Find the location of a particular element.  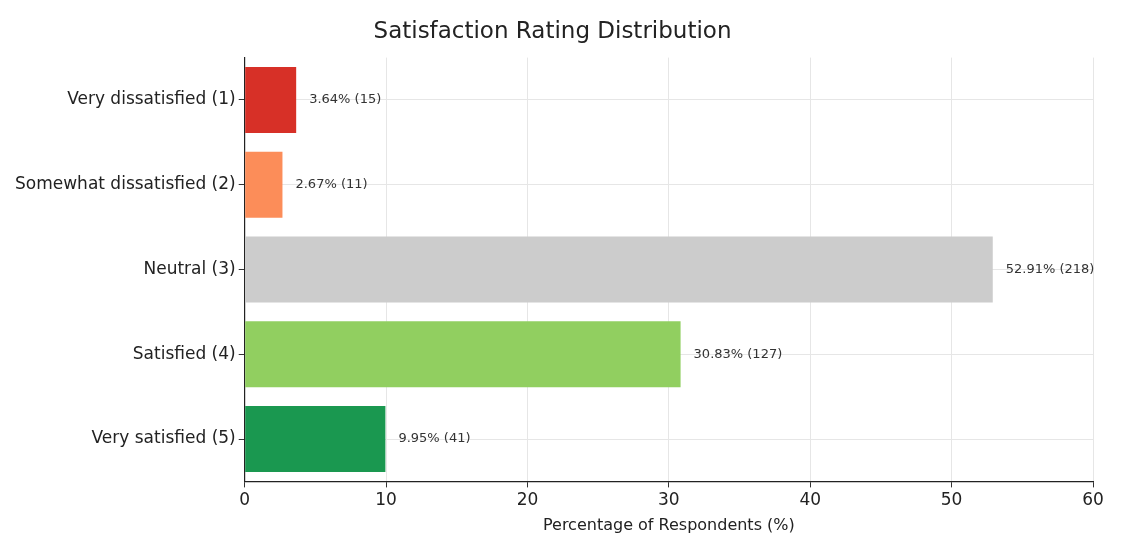

x-tick-label: 0 is located at coordinates (245, 499).